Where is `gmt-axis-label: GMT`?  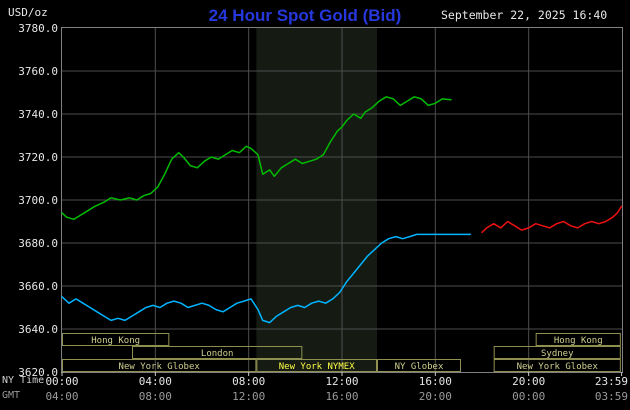
gmt-axis-label: GMT is located at coordinates (11, 395).